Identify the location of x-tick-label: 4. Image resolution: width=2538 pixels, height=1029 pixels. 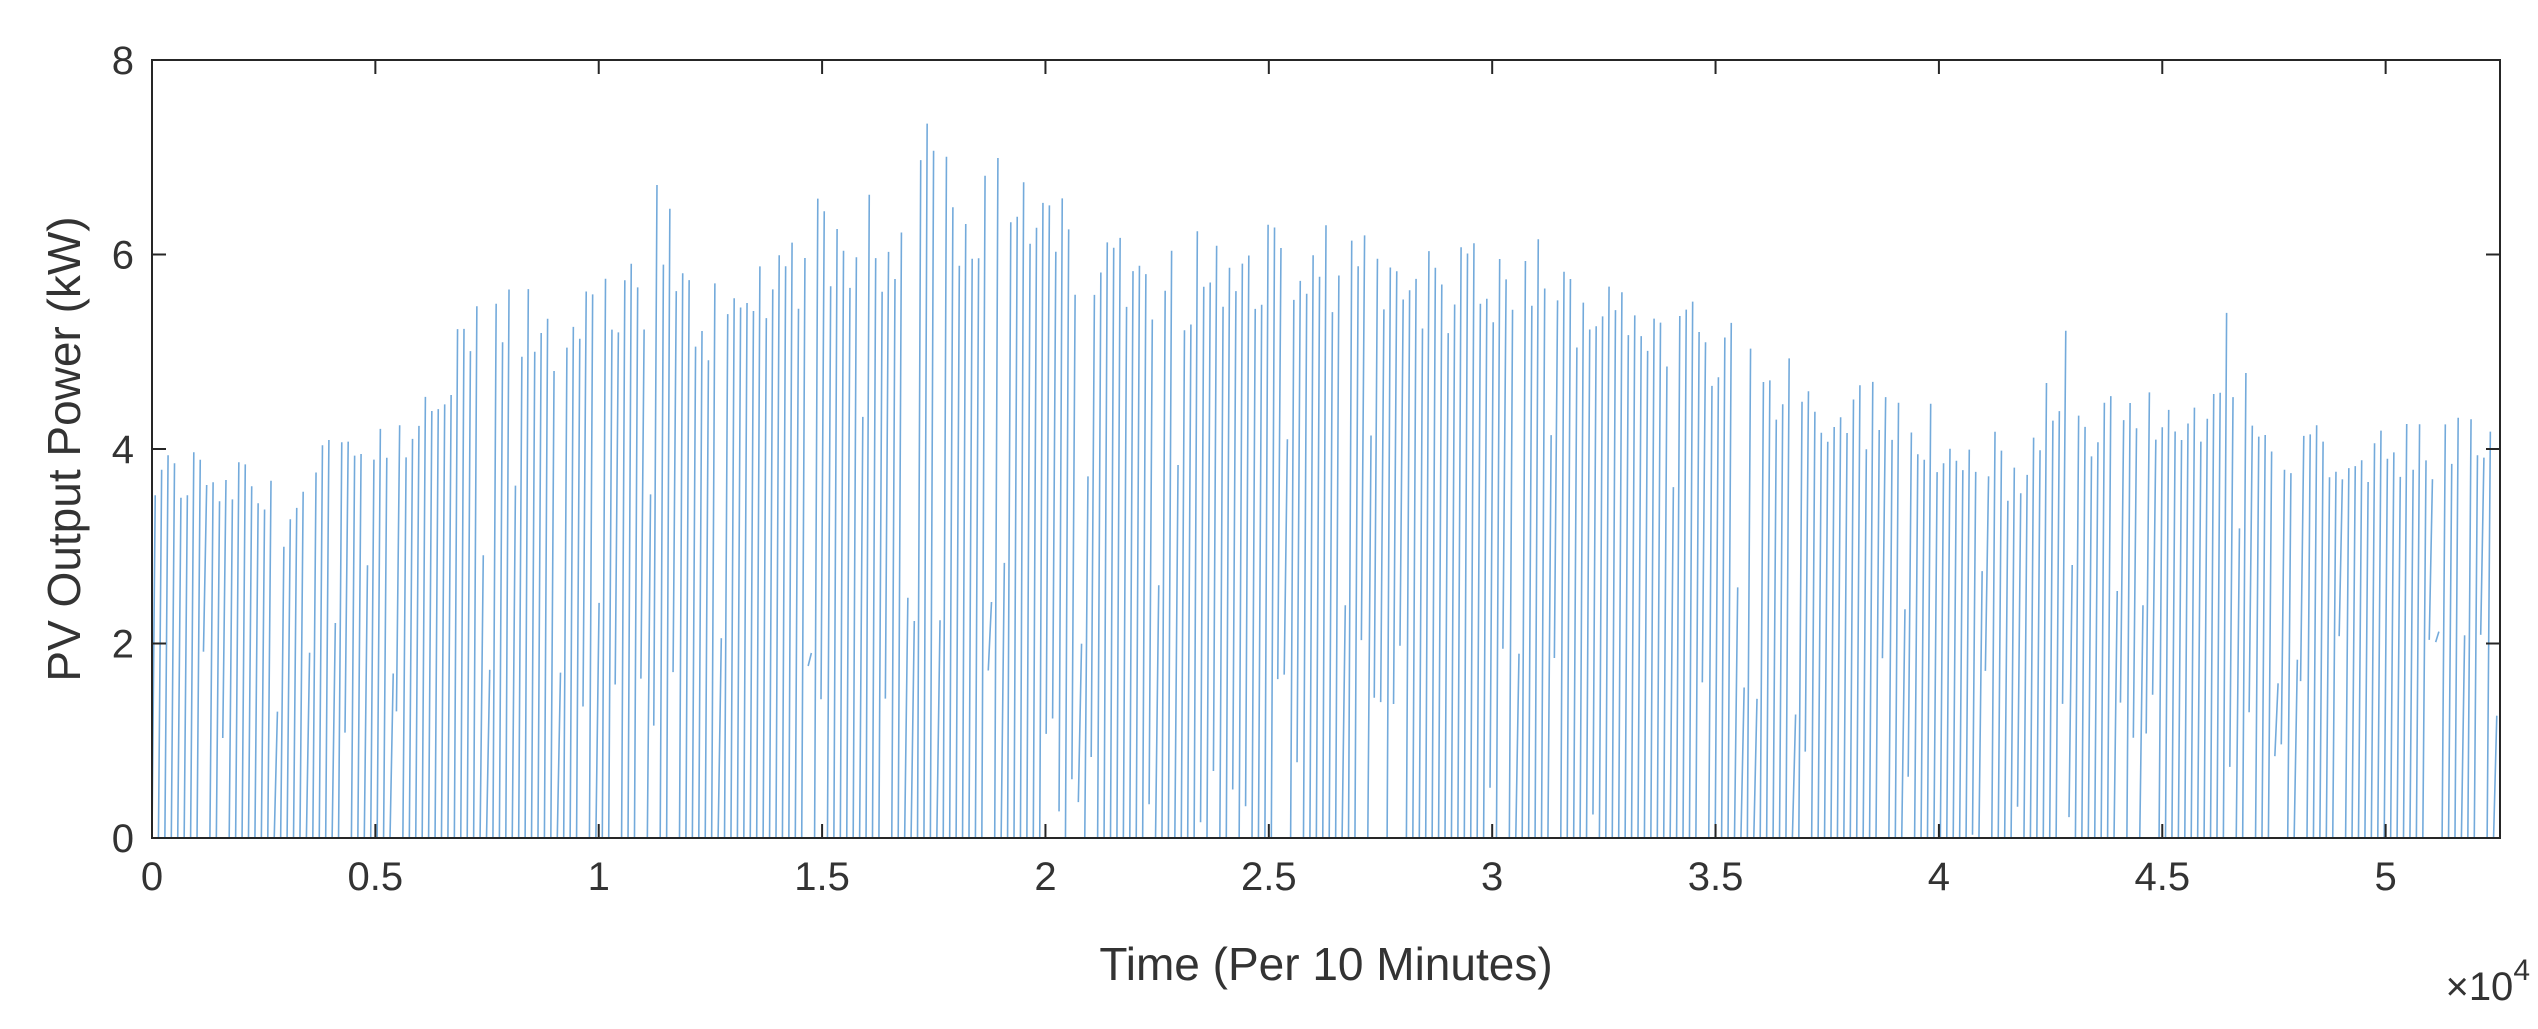
(1939, 877).